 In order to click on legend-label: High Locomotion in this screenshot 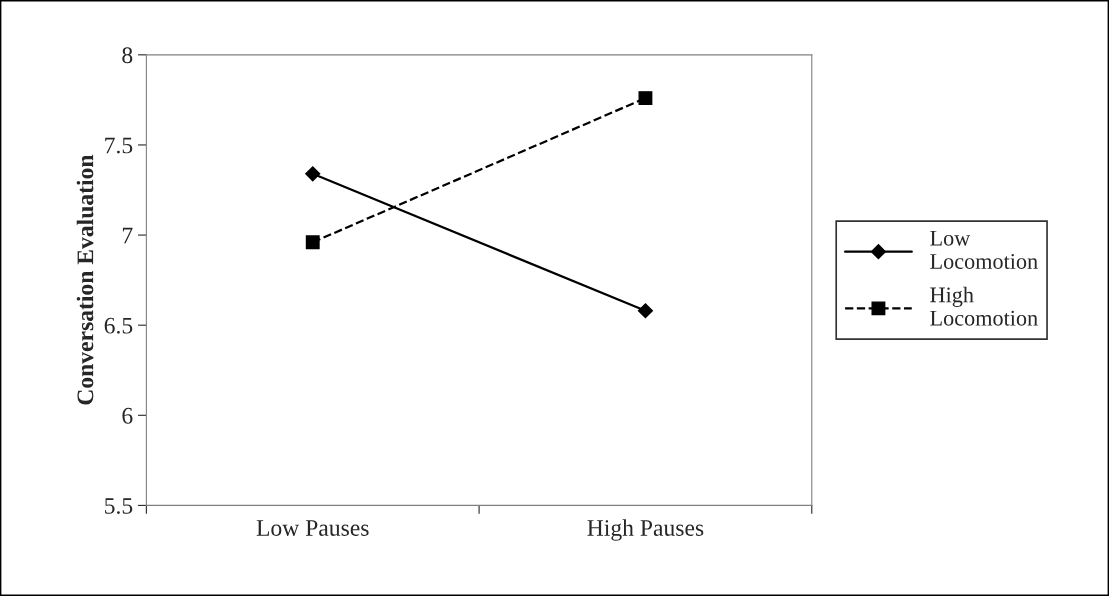, I will do `click(984, 306)`.